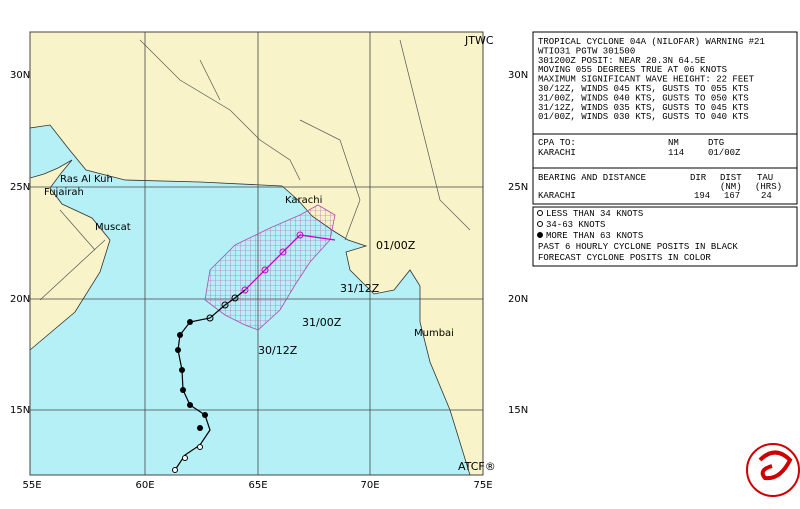  I want to click on info-line: 30/12Z, WINDS 045 KTS, GUSTS TO 055 KTS, so click(643, 89).